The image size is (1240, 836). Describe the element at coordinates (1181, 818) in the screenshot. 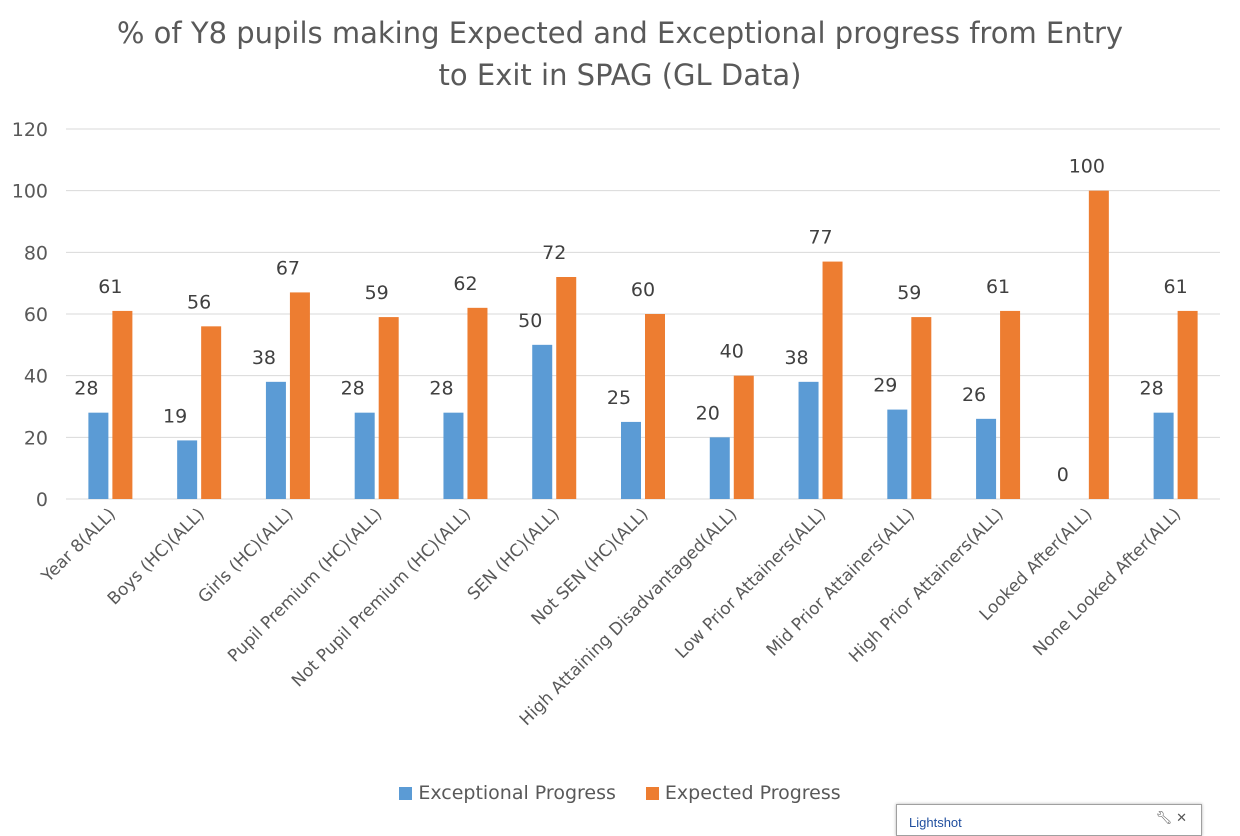

I see `close-icon: ✕` at that location.